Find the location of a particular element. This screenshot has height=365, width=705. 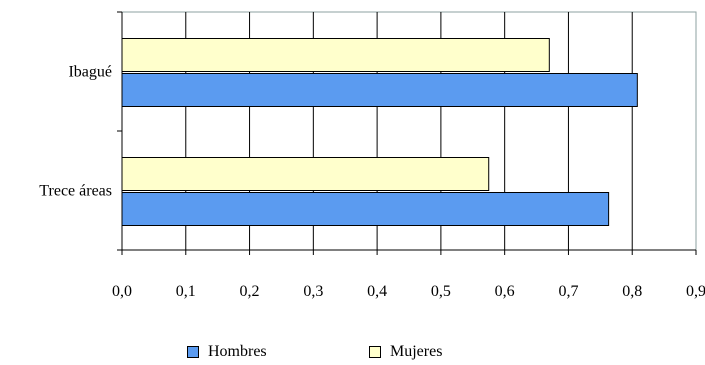

y-category-label: Trece áreas is located at coordinates (75, 191).